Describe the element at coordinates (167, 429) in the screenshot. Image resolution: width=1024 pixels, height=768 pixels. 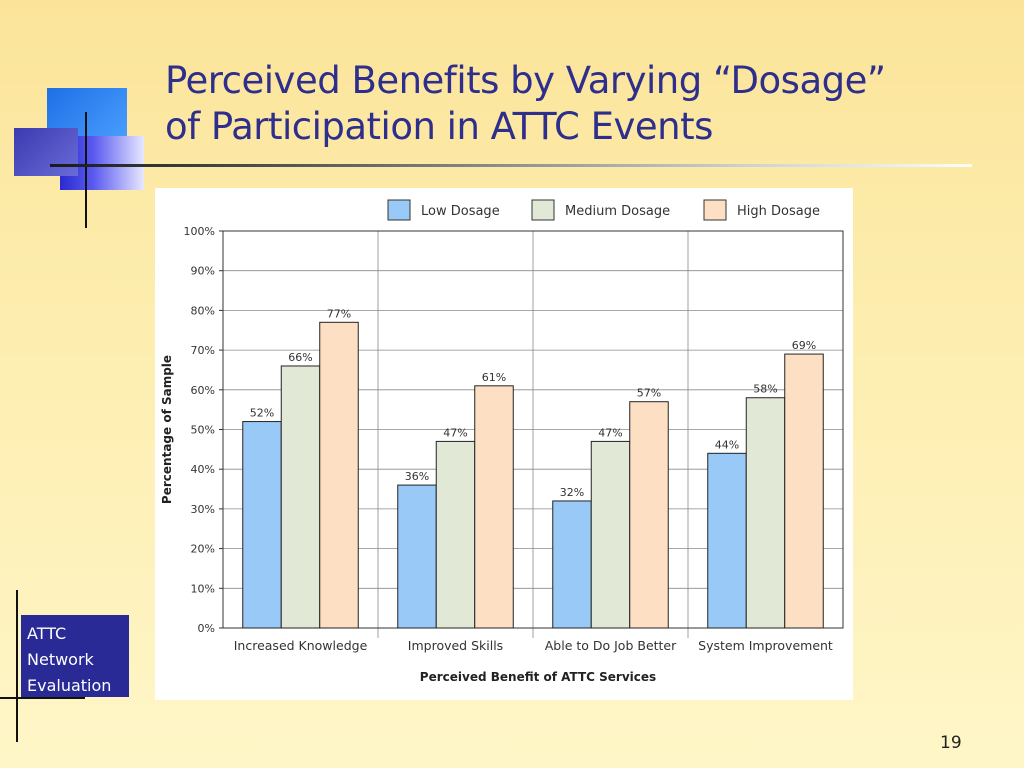
I see `y-axis-title: Percentage of Sample` at that location.